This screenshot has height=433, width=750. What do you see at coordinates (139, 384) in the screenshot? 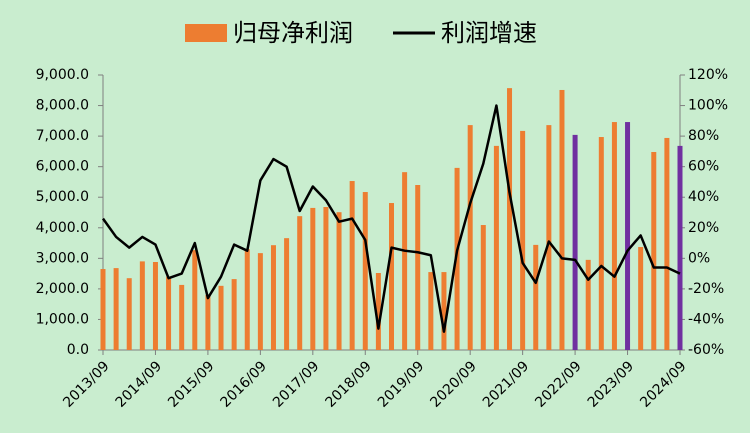
I see `x-tick-label: 2014/09` at bounding box center [139, 384].